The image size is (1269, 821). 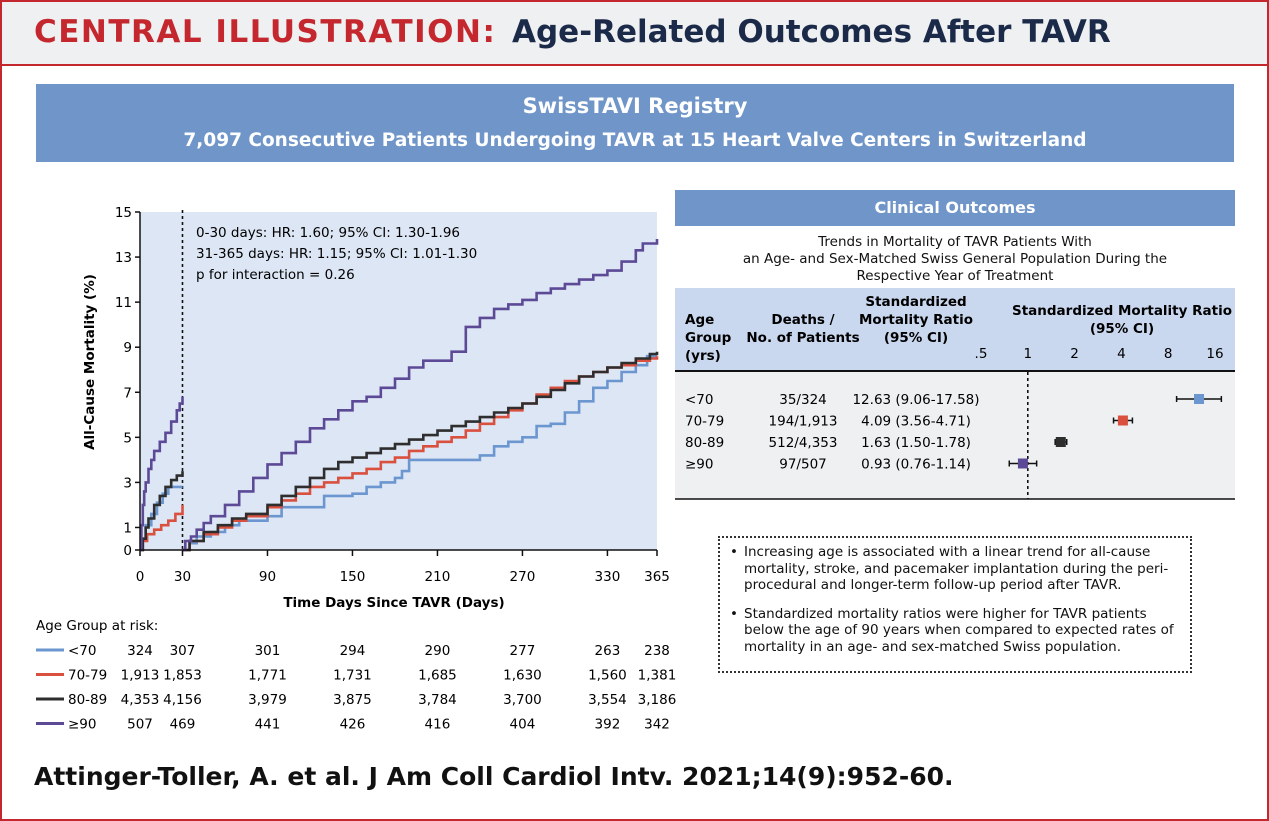 What do you see at coordinates (437, 700) in the screenshot?
I see `risk-count: 3,784` at bounding box center [437, 700].